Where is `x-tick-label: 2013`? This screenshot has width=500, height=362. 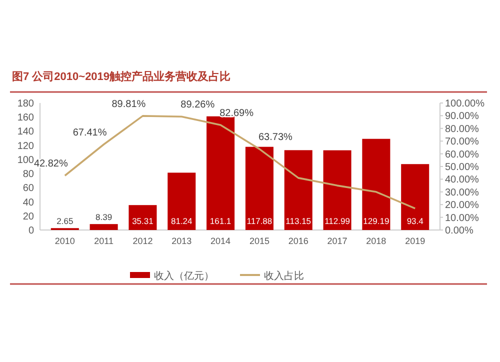
x-tick-label: 2013 is located at coordinates (182, 241).